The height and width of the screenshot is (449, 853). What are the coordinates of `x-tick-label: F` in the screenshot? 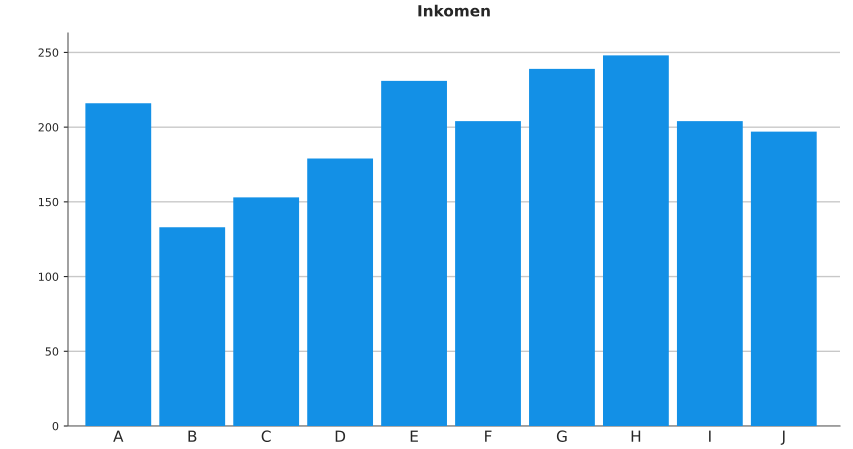 It's located at (488, 436).